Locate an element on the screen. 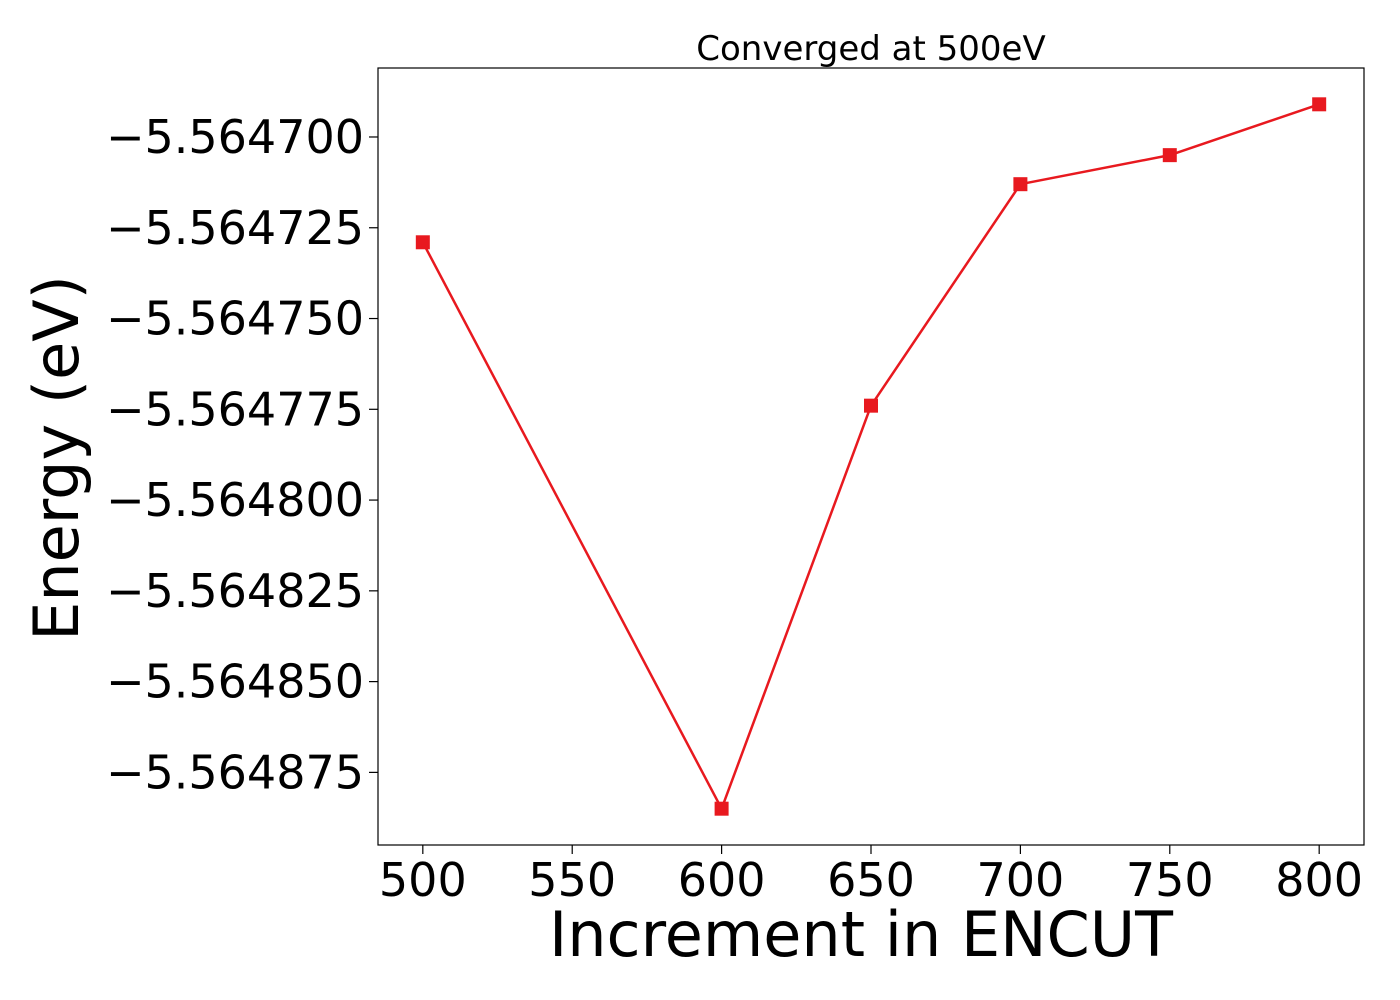 This screenshot has width=1400, height=1000. x-tick-label: 750 is located at coordinates (1170, 880).